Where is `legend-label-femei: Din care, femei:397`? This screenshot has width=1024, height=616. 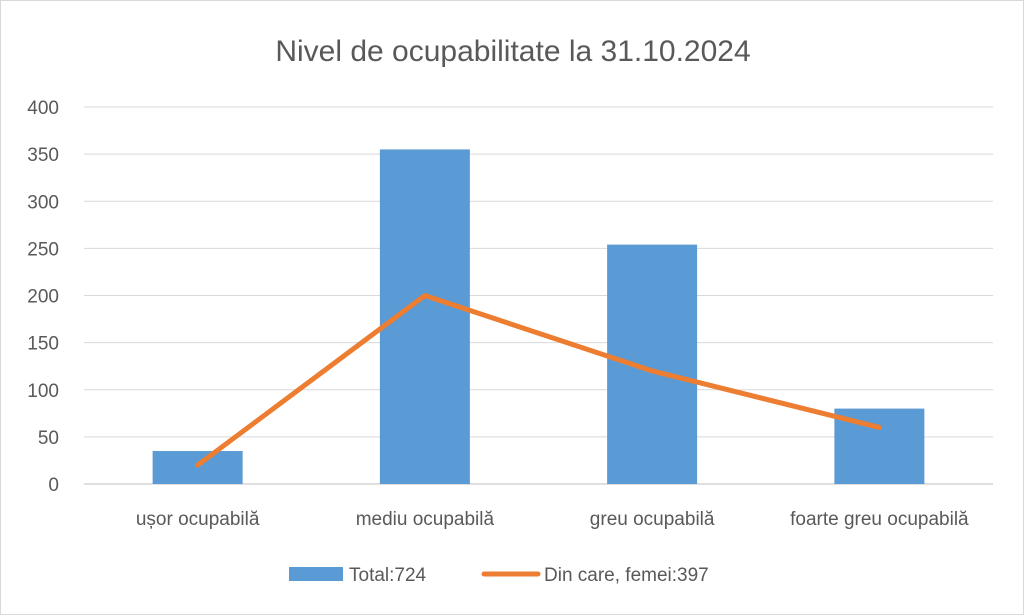 legend-label-femei: Din care, femei:397 is located at coordinates (626, 575).